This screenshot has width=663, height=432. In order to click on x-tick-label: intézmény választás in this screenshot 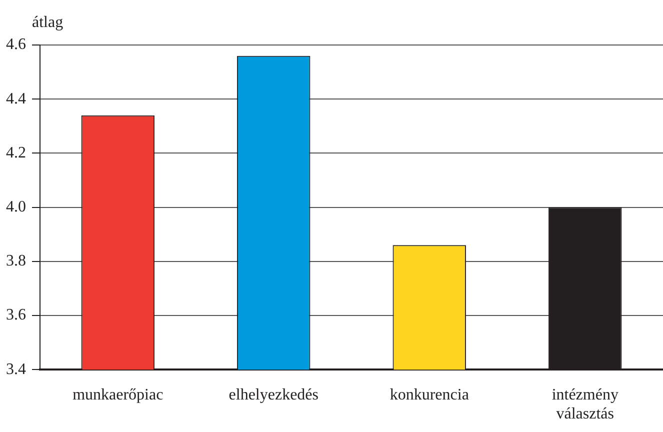, I will do `click(585, 404)`.